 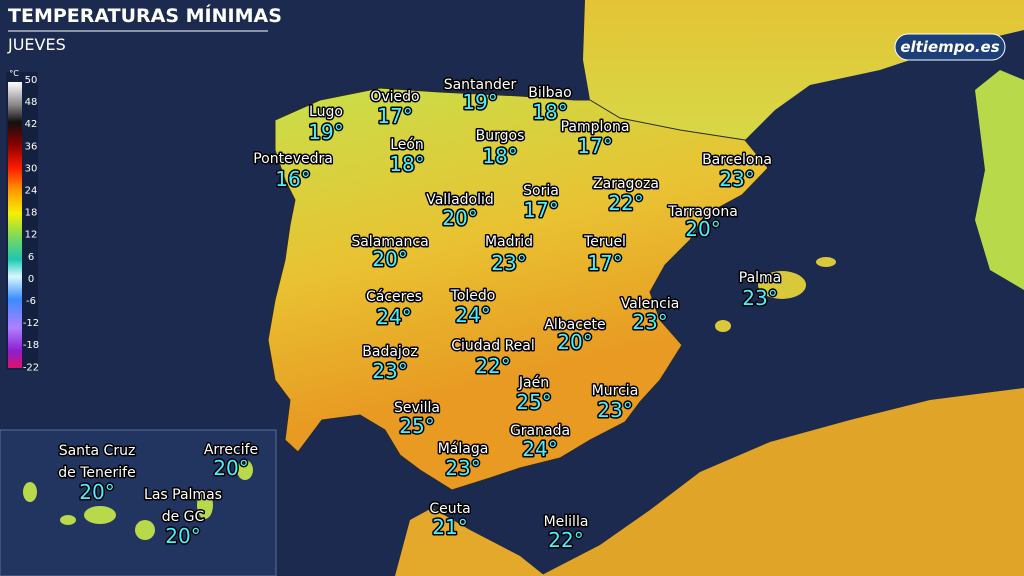 What do you see at coordinates (31, 191) in the screenshot?
I see `legend-tick: 24` at bounding box center [31, 191].